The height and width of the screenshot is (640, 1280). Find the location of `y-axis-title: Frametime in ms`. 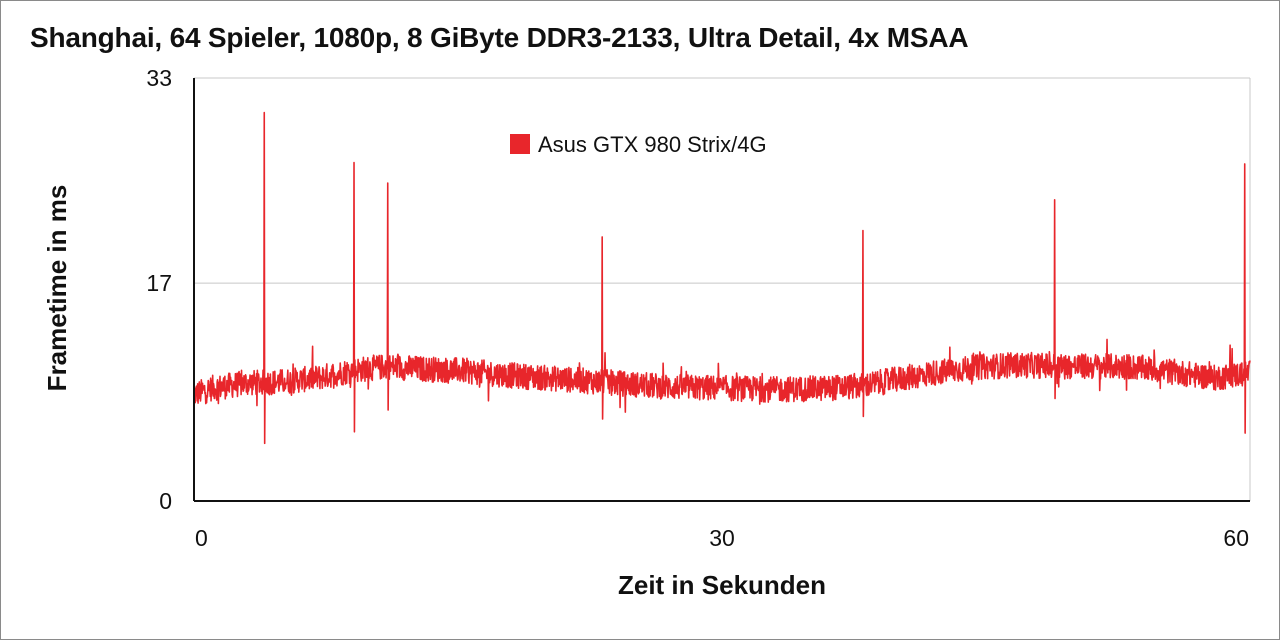

y-axis-title: Frametime in ms is located at coordinates (57, 288).